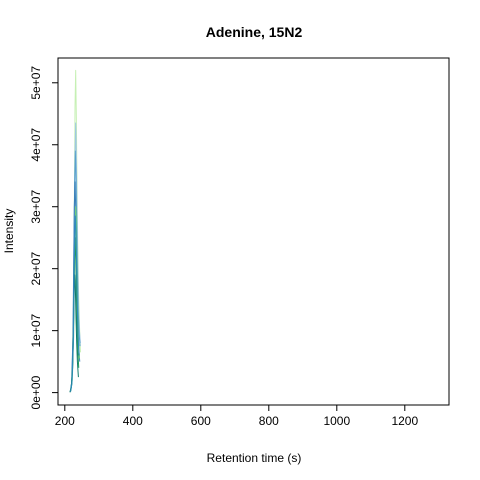 This screenshot has height=480, width=480. Describe the element at coordinates (36, 269) in the screenshot. I see `y-tick-label: 2e+07` at that location.